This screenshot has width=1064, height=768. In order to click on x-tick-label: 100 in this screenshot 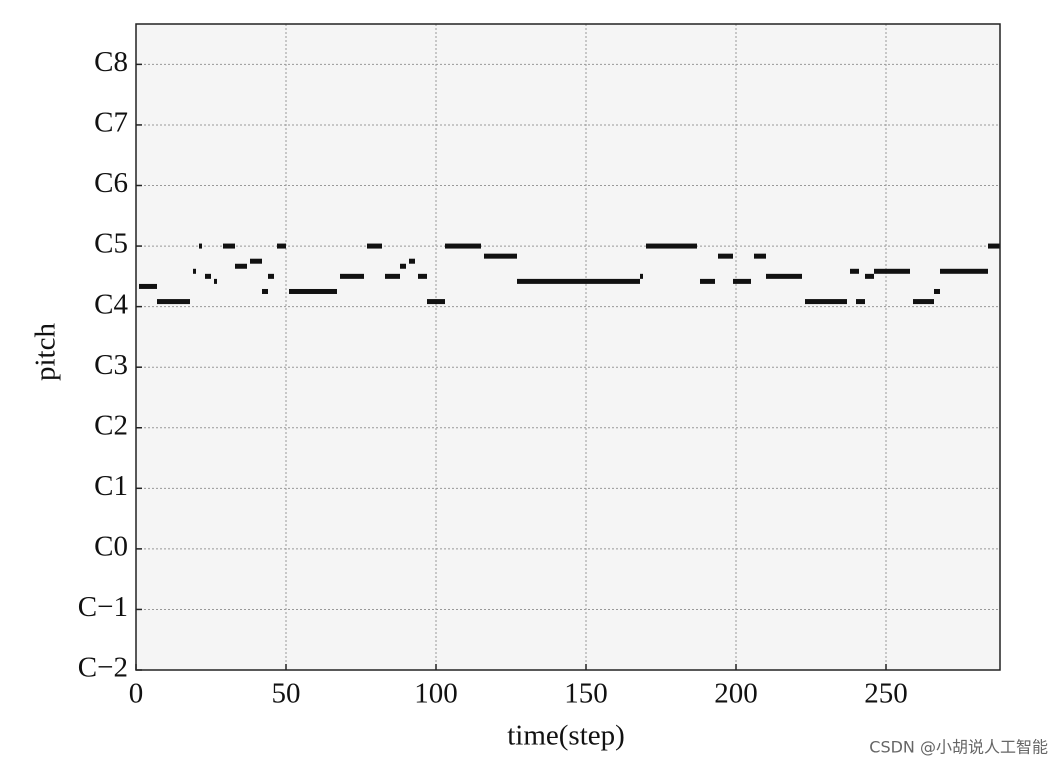, I will do `click(436, 694)`.